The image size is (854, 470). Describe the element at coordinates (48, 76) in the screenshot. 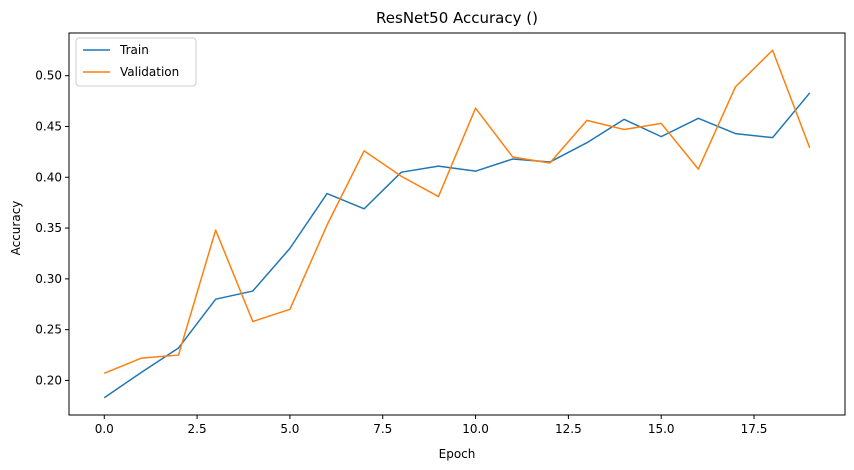

I see `y-tick-label: 0.50` at that location.